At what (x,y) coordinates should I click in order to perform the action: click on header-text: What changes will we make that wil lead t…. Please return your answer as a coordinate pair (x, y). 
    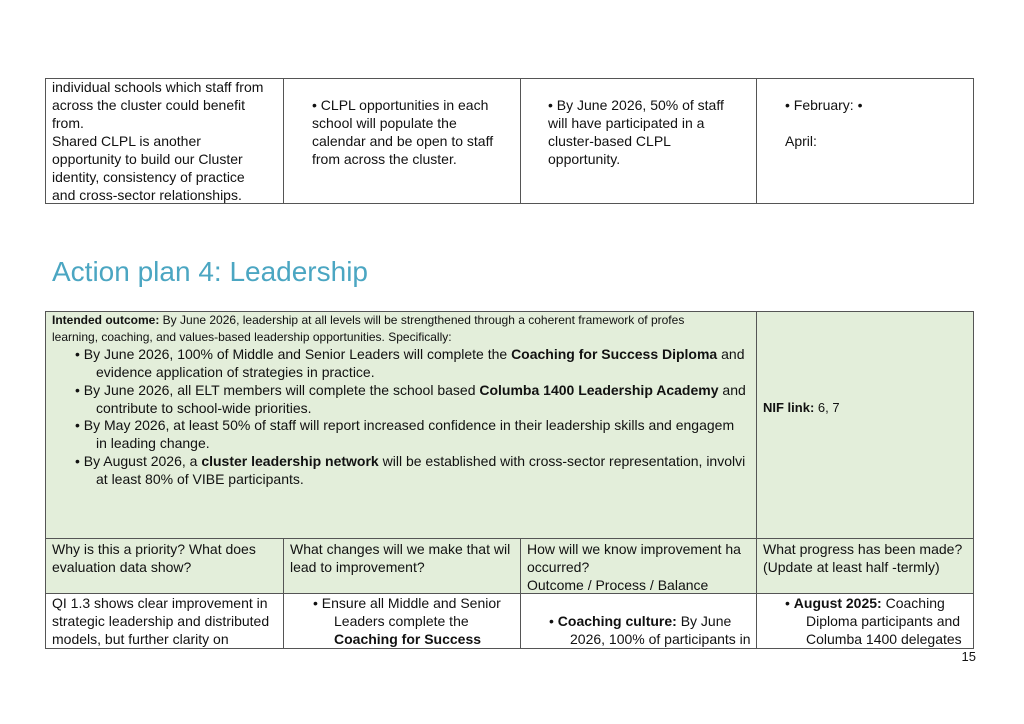
    Looking at the image, I should click on (404, 566).